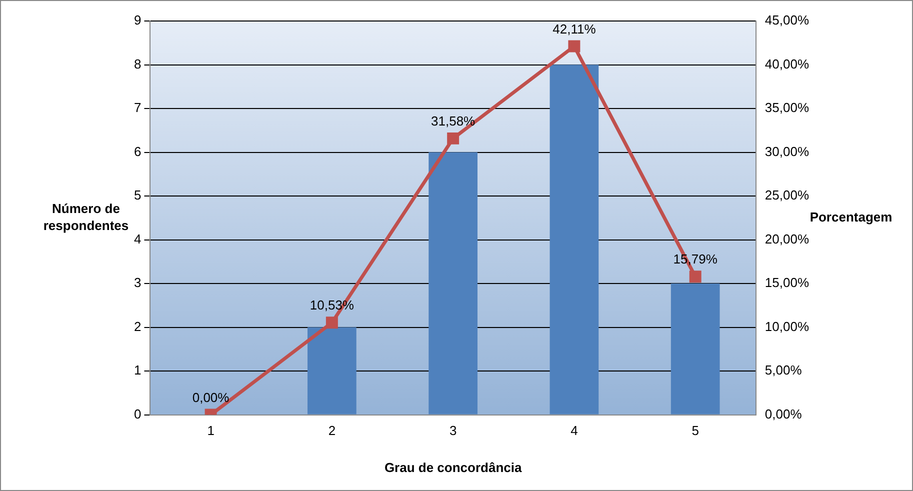 This screenshot has height=491, width=913. Describe the element at coordinates (210, 430) in the screenshot. I see `x-tick-label: 1` at that location.